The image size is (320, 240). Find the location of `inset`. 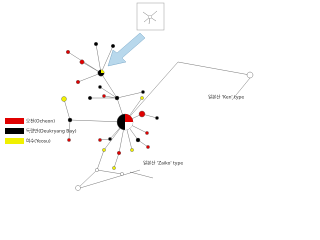

inset is located at coordinates (150, 16).